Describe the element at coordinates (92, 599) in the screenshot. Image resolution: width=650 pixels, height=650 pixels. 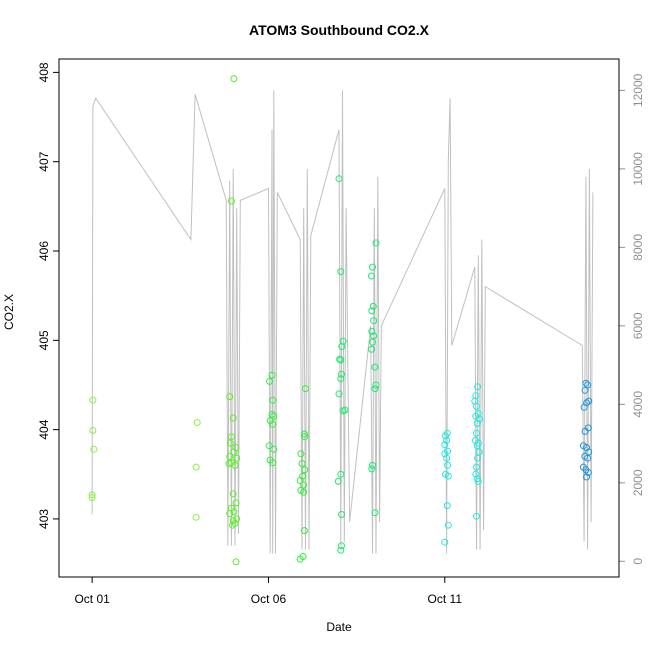
I see `x-tick-label: Oct 01` at that location.